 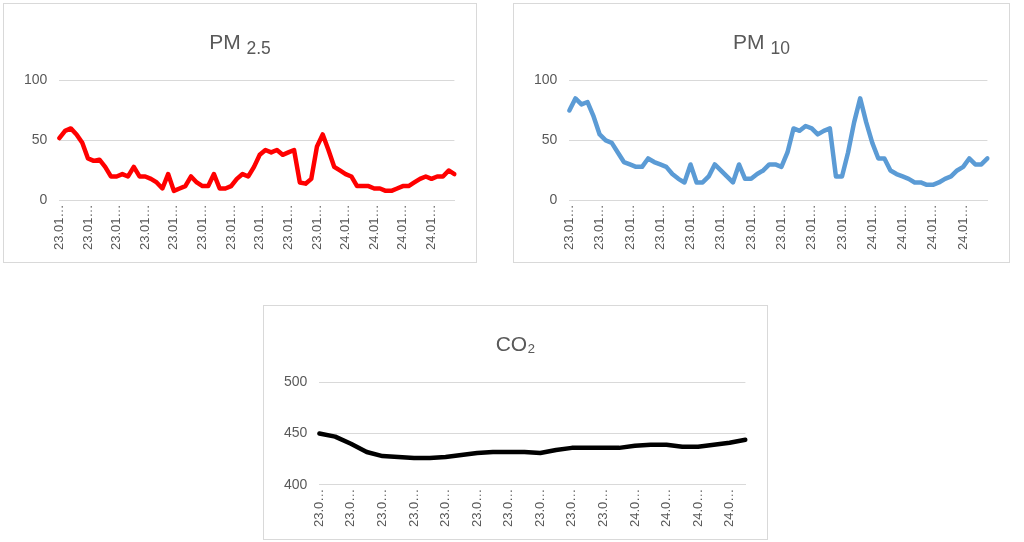 I want to click on y-tick-label: 400, so click(x=296, y=483).